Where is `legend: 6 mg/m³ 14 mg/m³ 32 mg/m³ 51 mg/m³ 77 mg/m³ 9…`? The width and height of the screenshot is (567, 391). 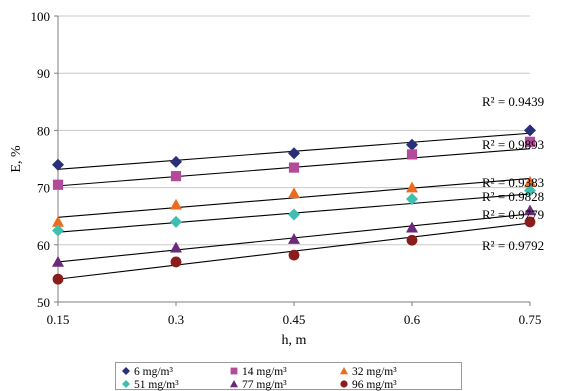
legend: 6 mg/m³ 14 mg/m³ 32 mg/m³ 51 mg/m³ 77 mg/m³ 9… is located at coordinates (288, 376).